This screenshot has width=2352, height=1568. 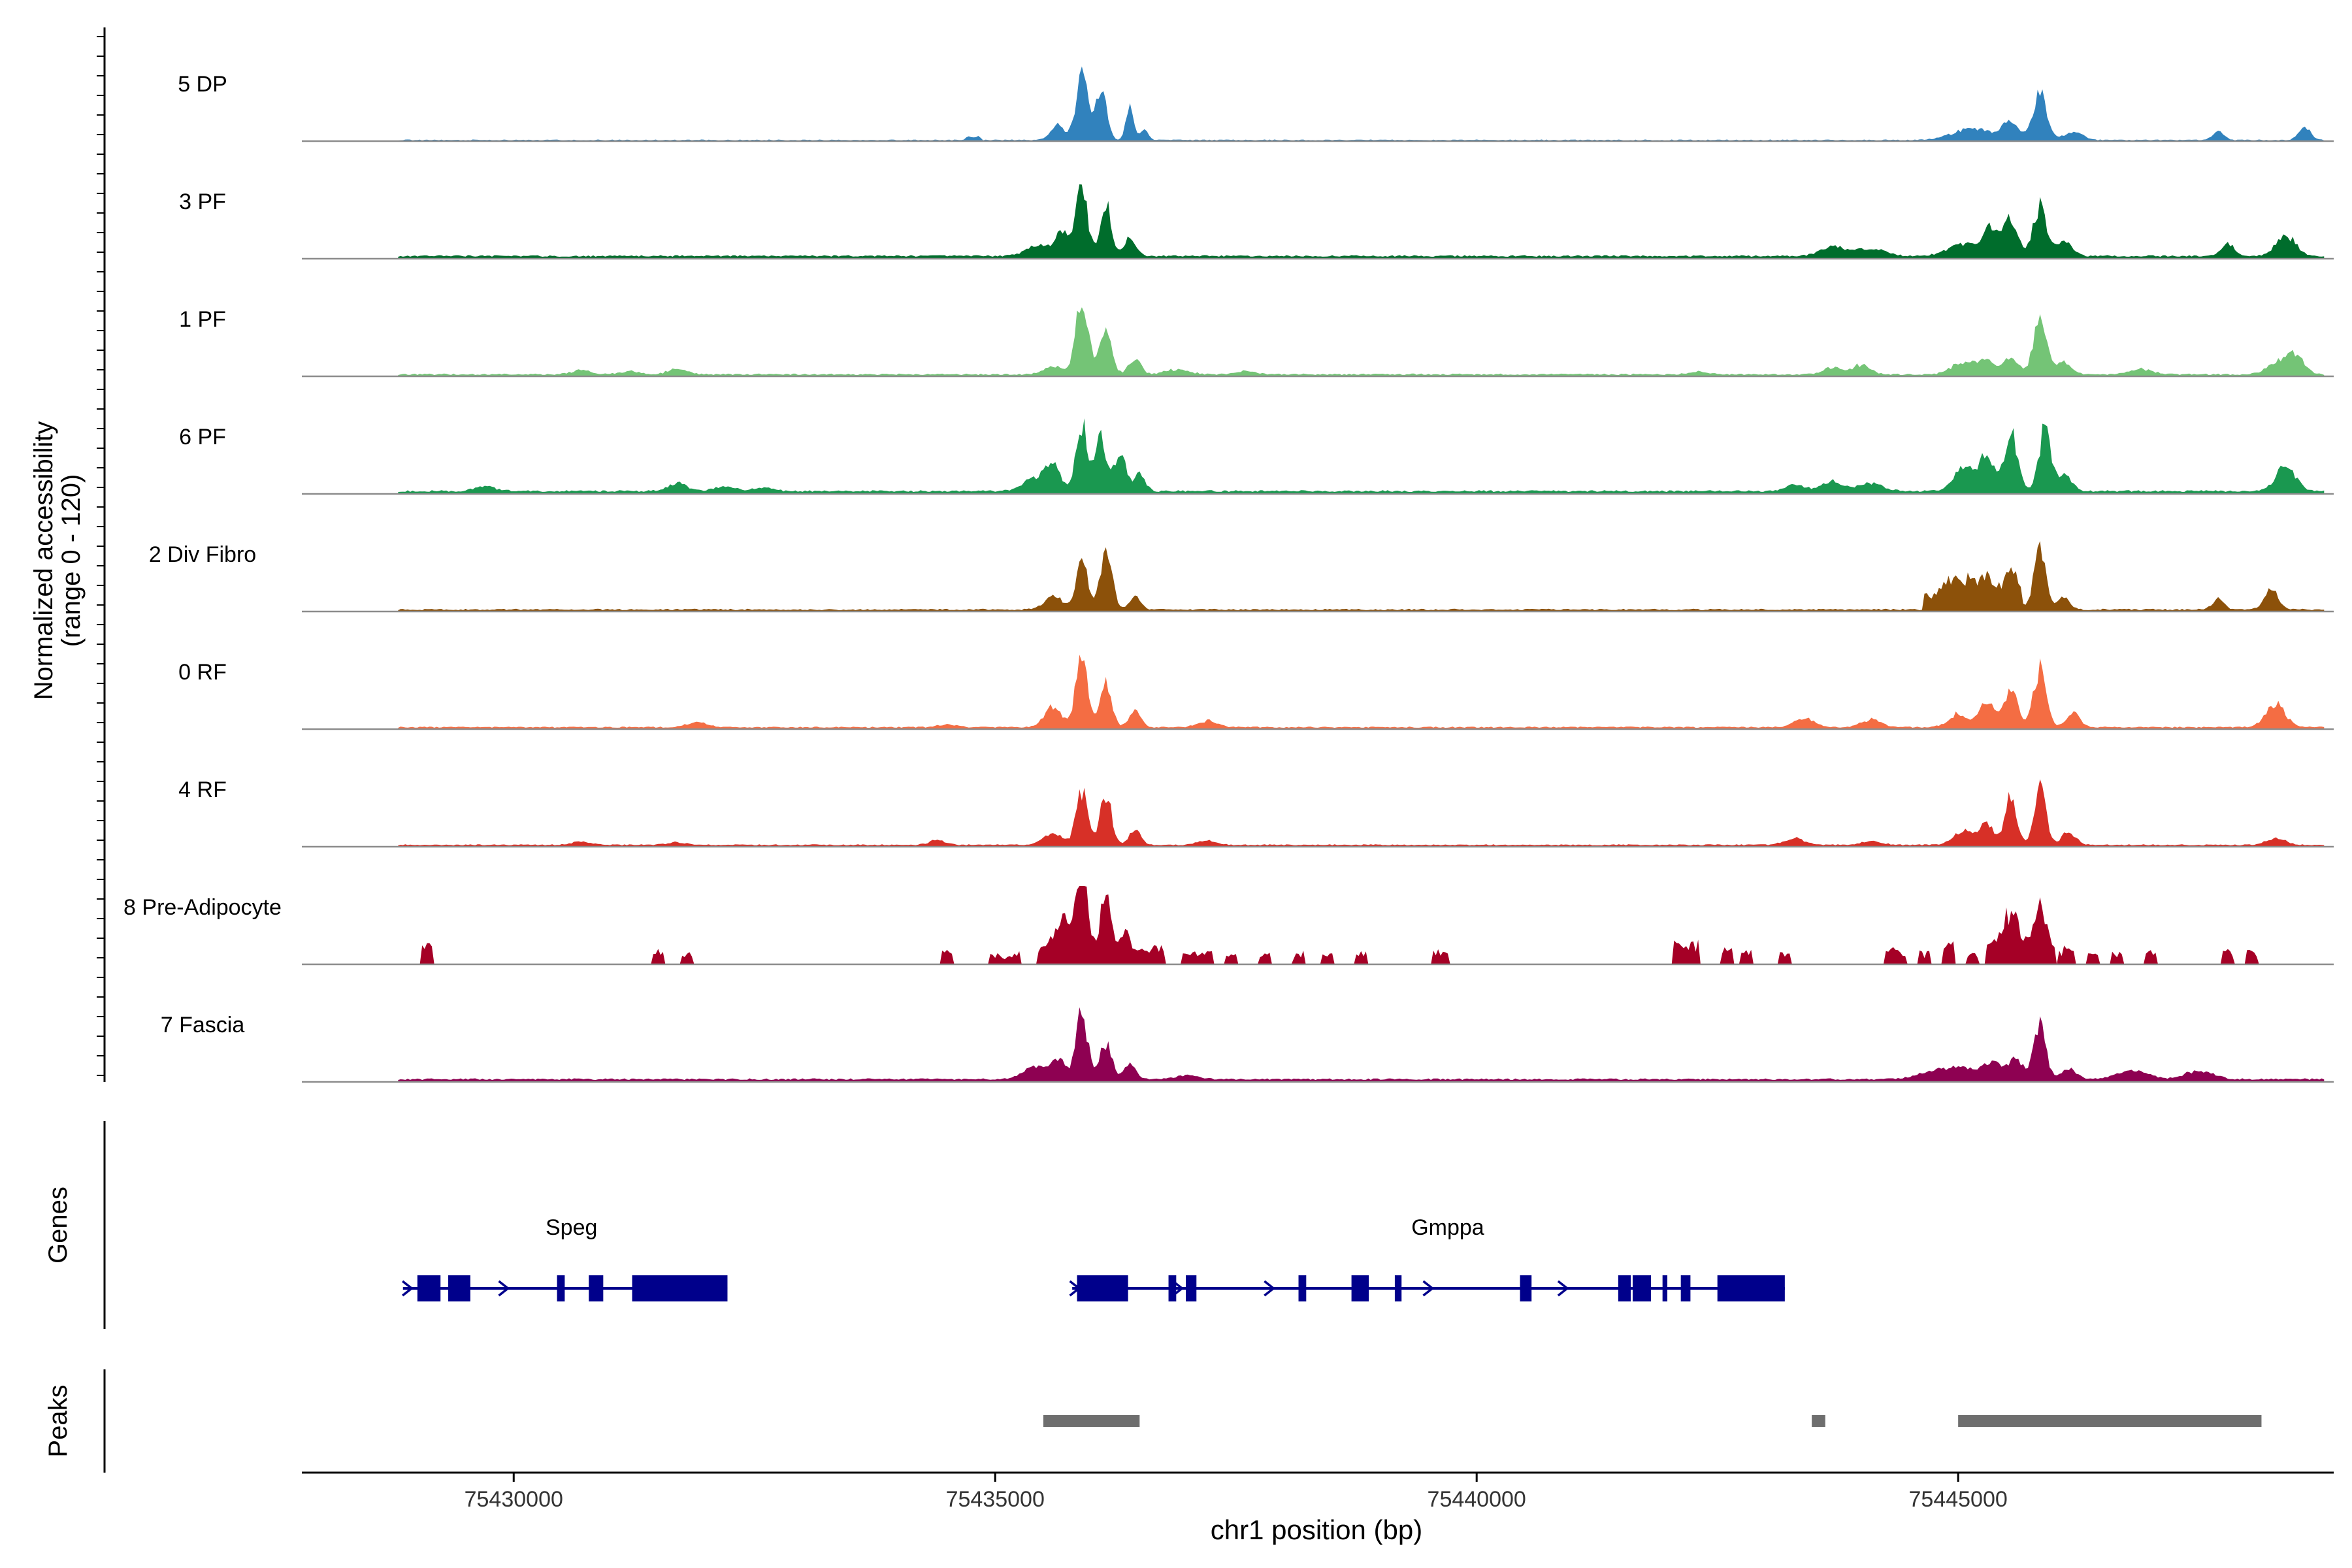 What do you see at coordinates (1317, 1529) in the screenshot?
I see `x-axis-label: chr1 position (bp)` at bounding box center [1317, 1529].